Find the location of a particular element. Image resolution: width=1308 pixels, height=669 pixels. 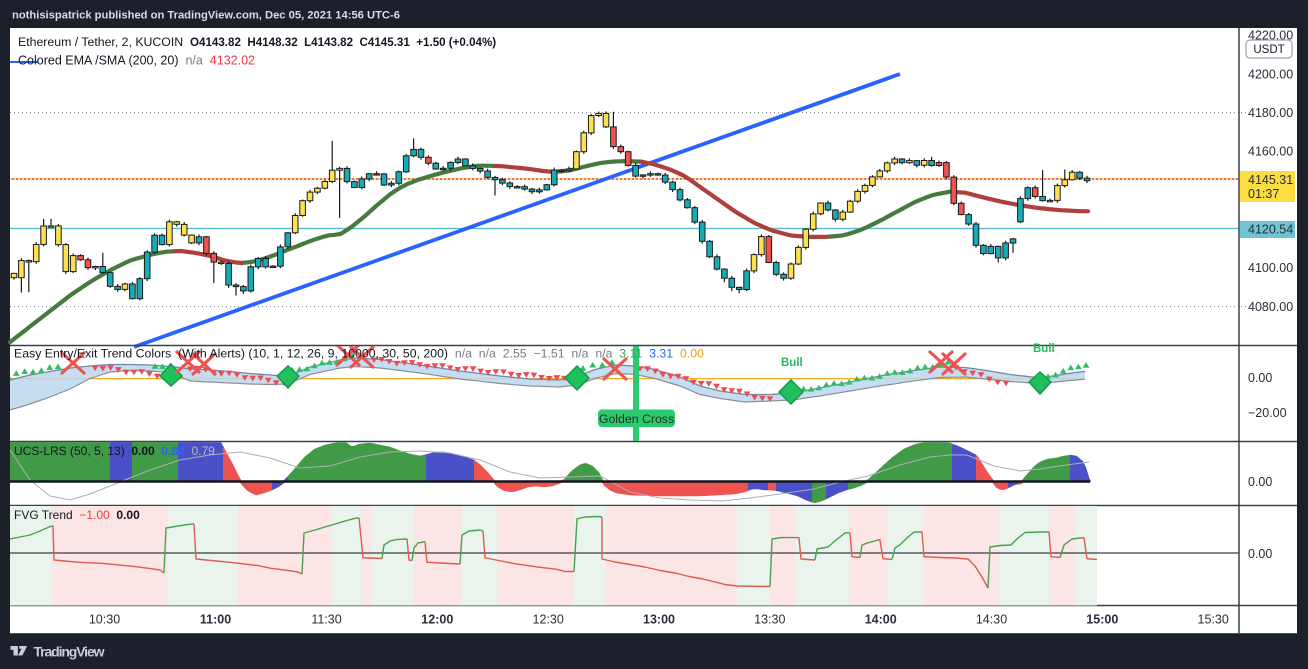

svg-text: 11:30 is located at coordinates (326, 620).